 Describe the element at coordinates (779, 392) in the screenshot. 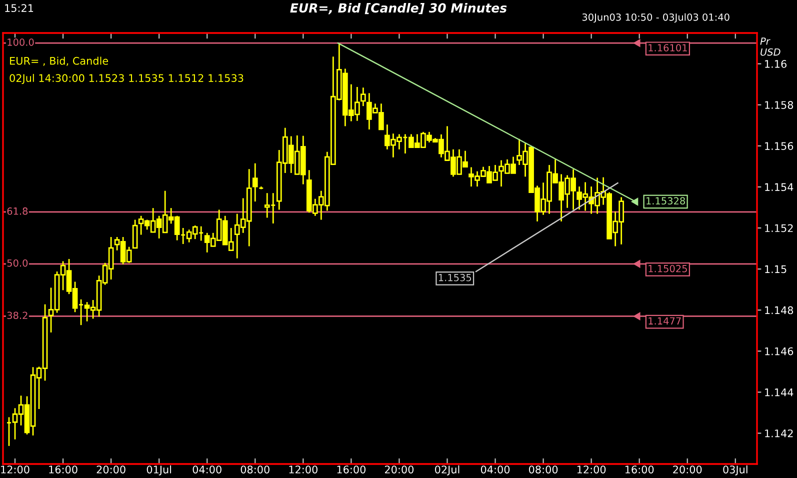

I see `y-tick-label: 1.144` at that location.